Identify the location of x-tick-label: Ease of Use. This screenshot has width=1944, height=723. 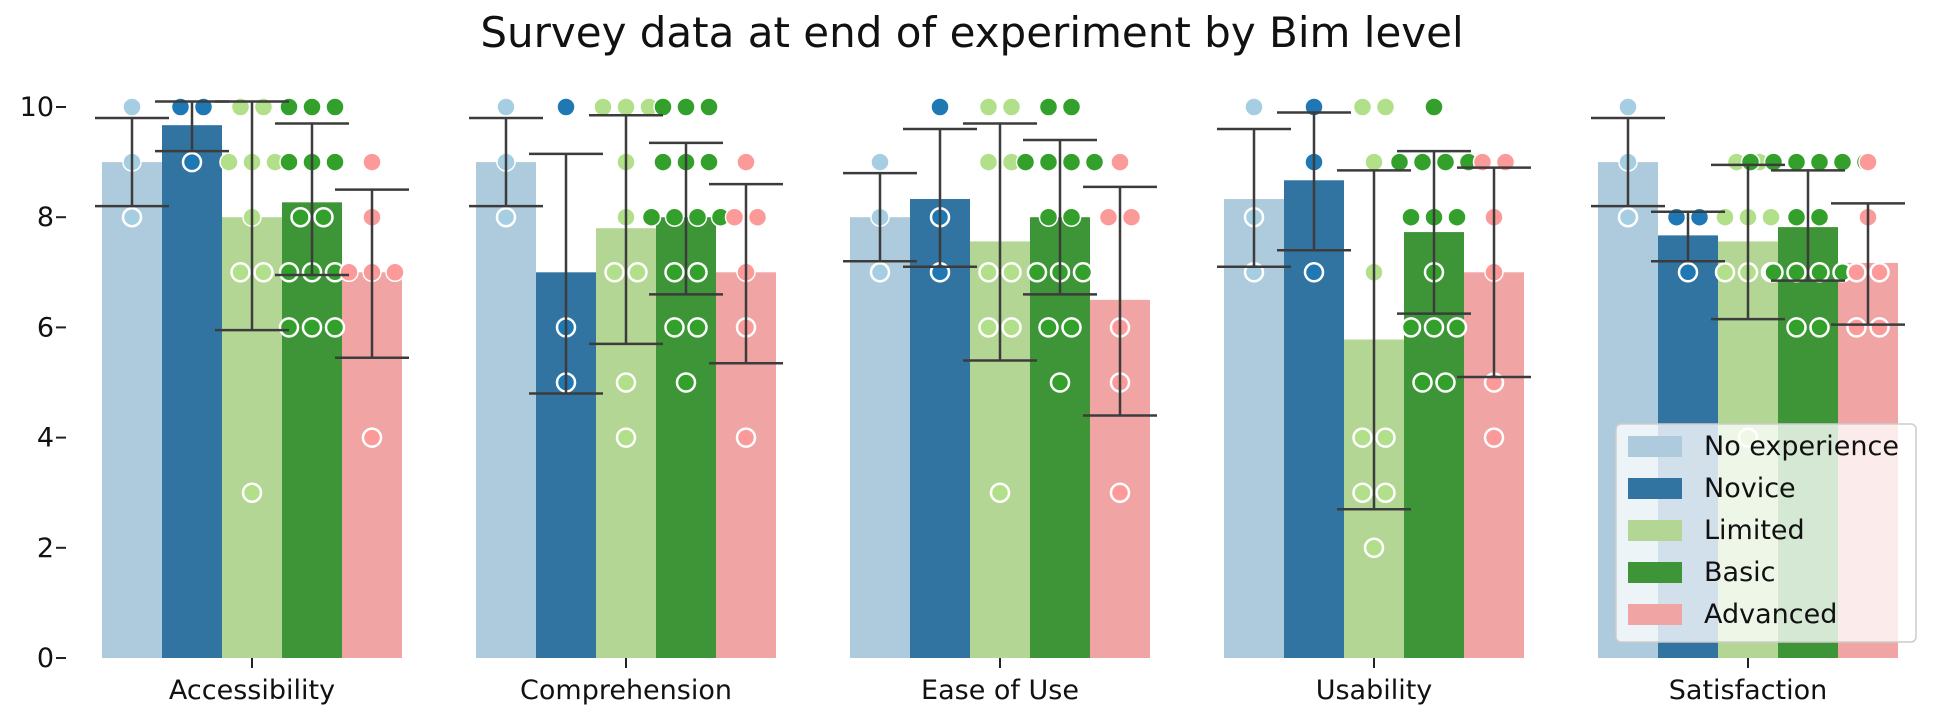
(1000, 690).